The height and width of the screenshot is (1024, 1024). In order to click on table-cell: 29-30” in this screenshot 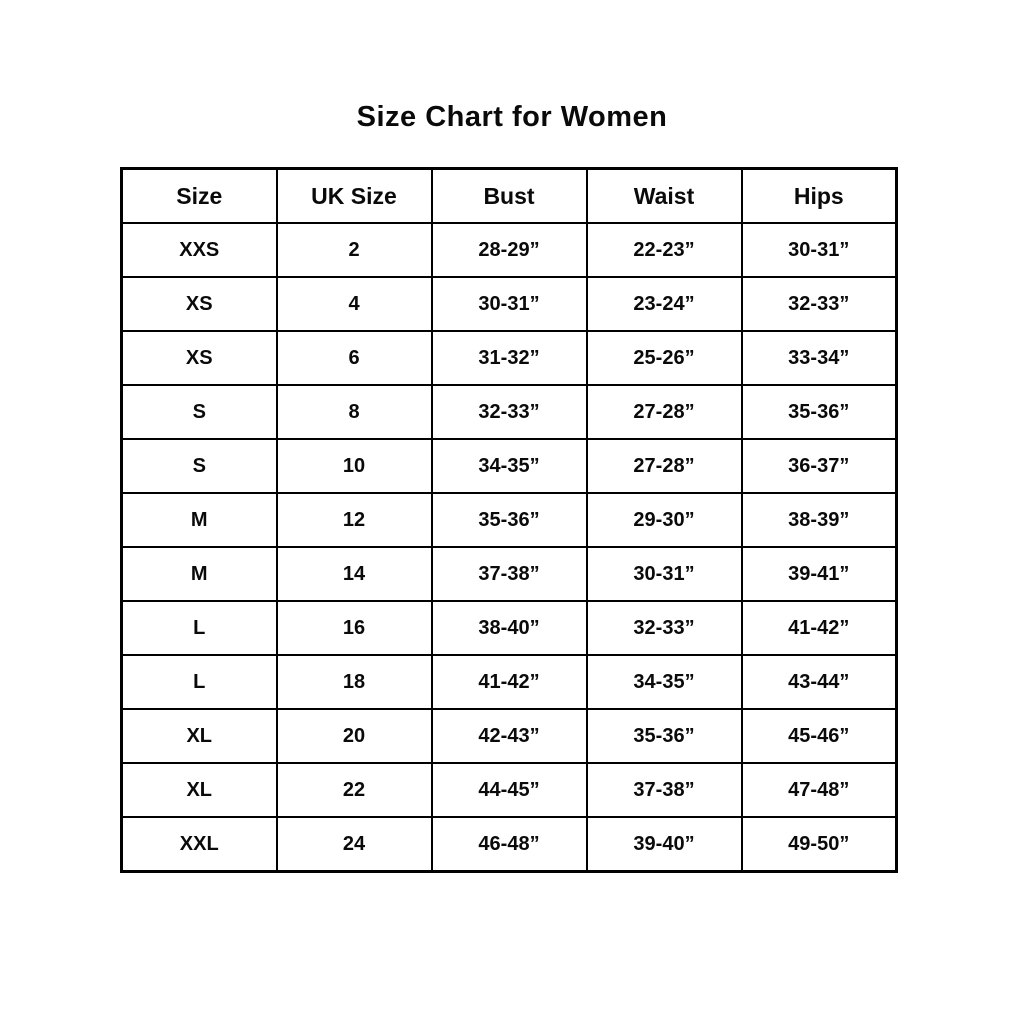, I will do `click(664, 520)`.